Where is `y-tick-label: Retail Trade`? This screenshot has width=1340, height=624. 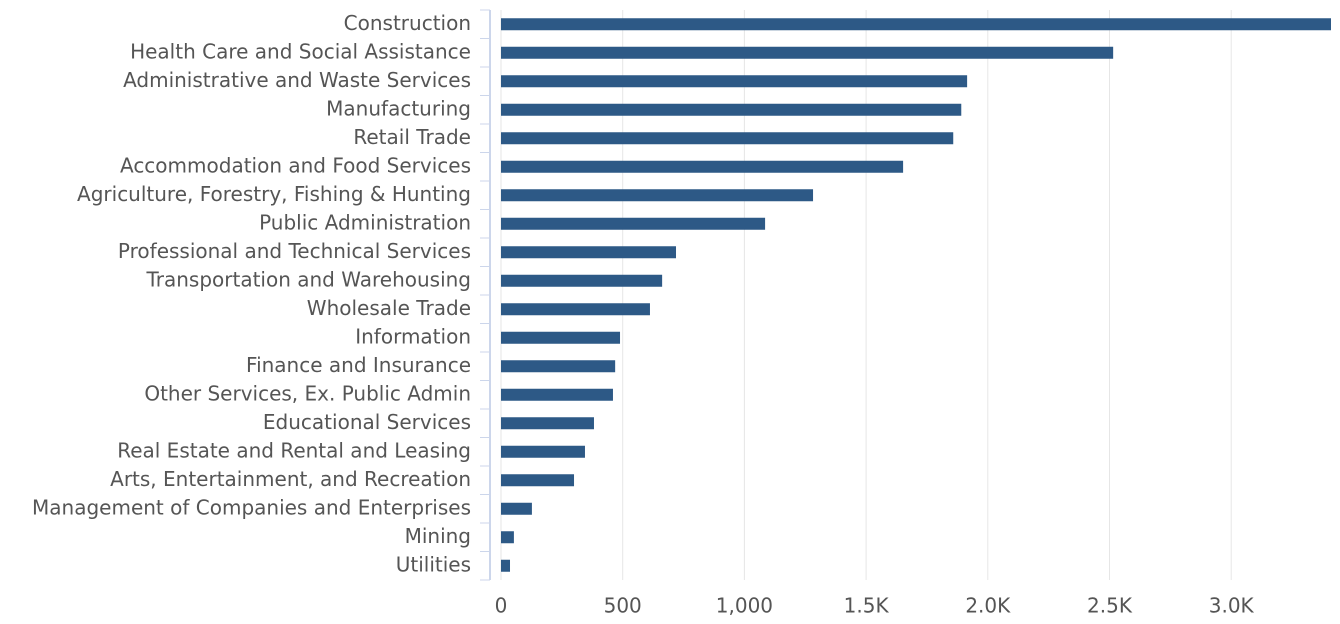 y-tick-label: Retail Trade is located at coordinates (412, 137).